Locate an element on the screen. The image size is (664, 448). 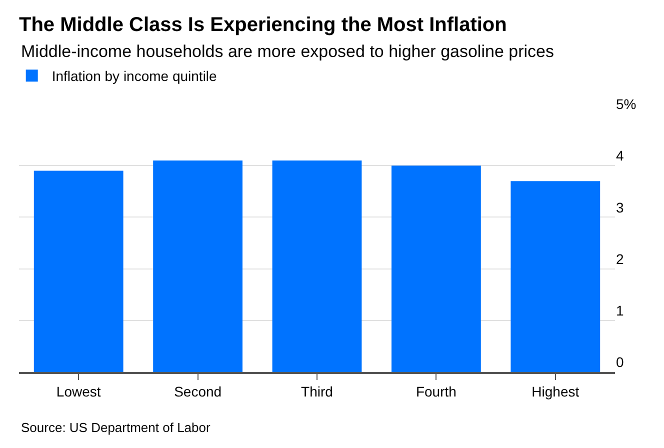
y-tick-label: 2 is located at coordinates (620, 258).